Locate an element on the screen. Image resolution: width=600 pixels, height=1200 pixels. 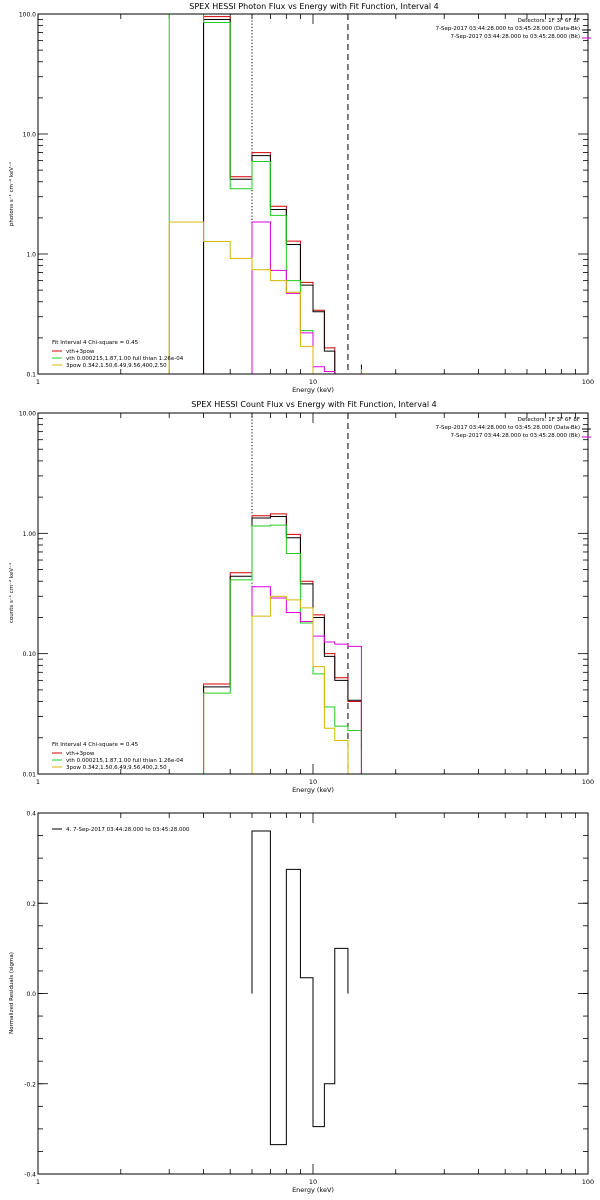
photon-flux-y-tick-label: 100.0 is located at coordinates (27, 15).